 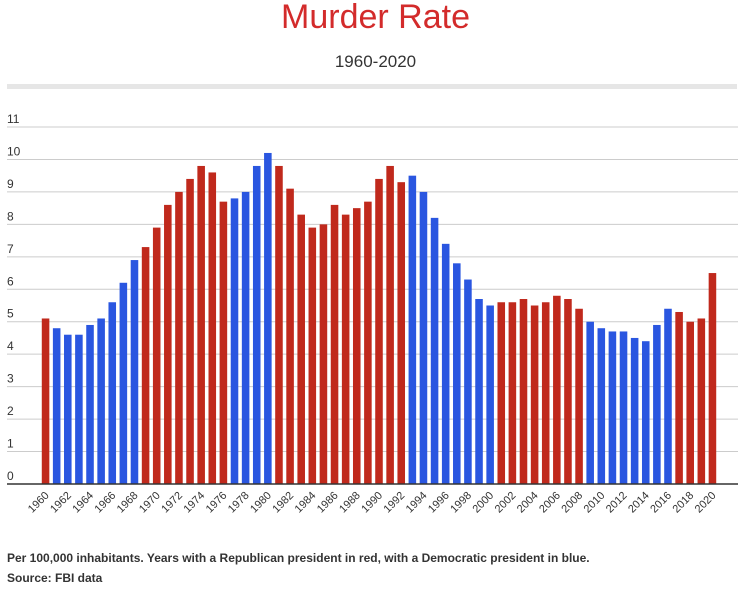 I want to click on bar-1976, so click(x=223, y=342).